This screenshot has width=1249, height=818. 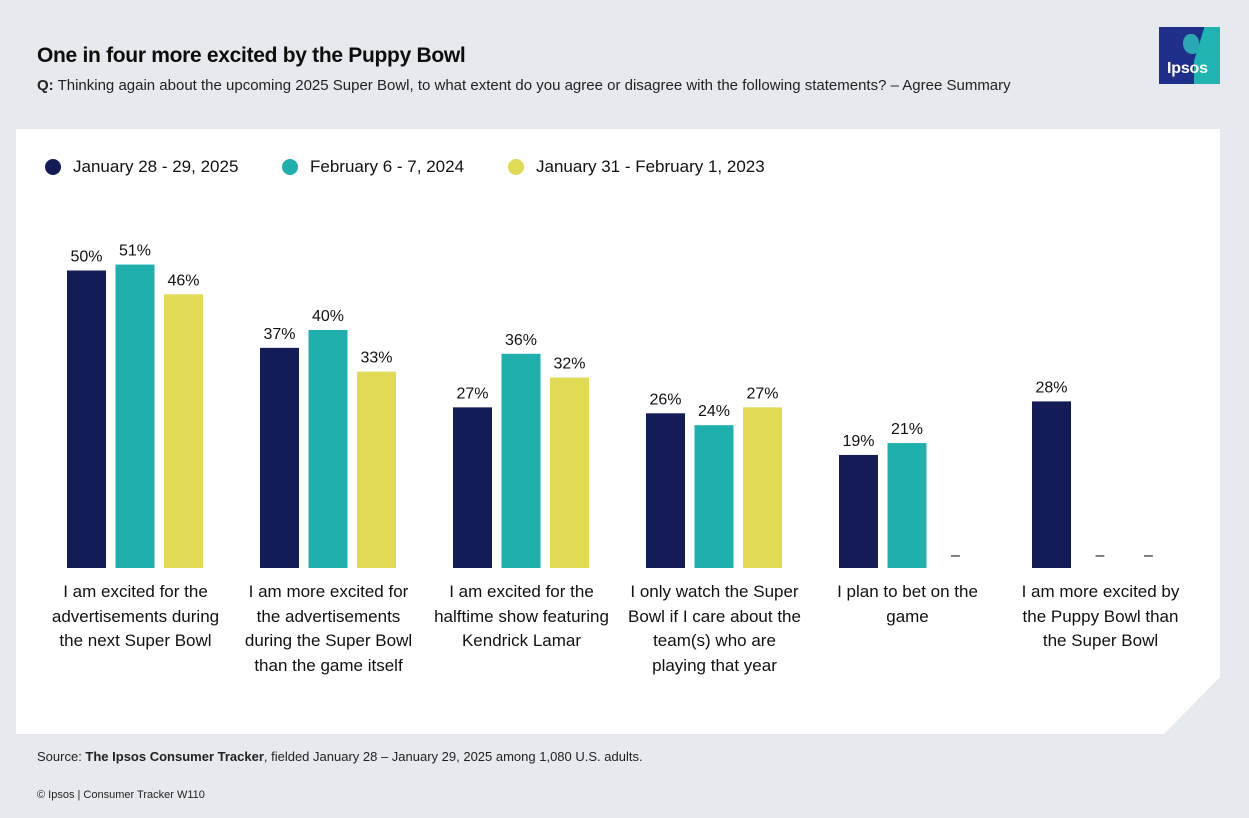 What do you see at coordinates (135, 251) in the screenshot?
I see `value-label-2024-0: 51%` at bounding box center [135, 251].